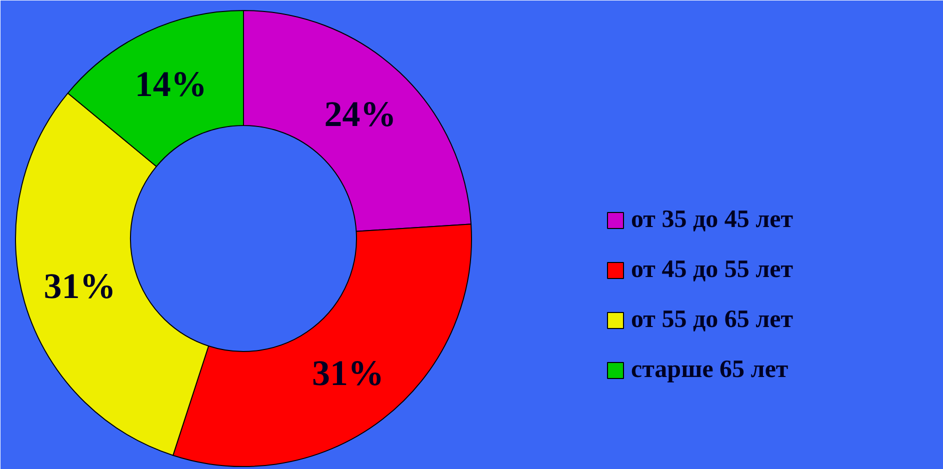 Image resolution: width=943 pixels, height=469 pixels. Describe the element at coordinates (709, 370) in the screenshot. I see `legend-label: старше 65 лет` at that location.